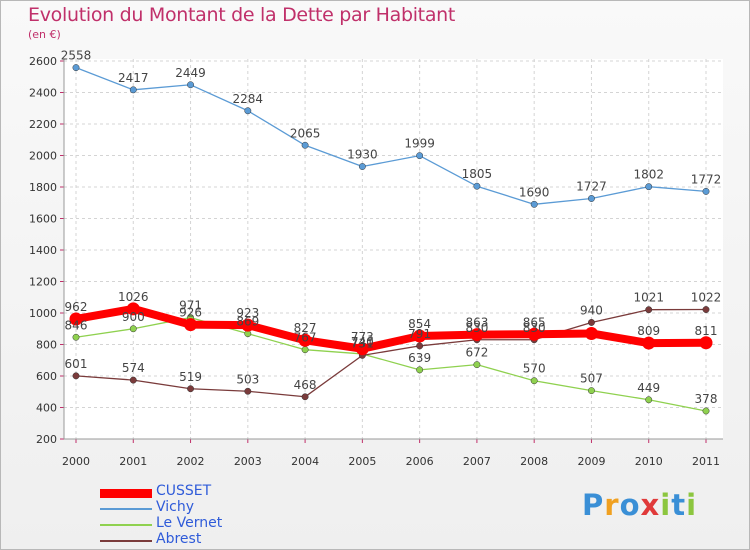  What do you see at coordinates (305, 328) in the screenshot?
I see `data-label: 827` at bounding box center [305, 328].